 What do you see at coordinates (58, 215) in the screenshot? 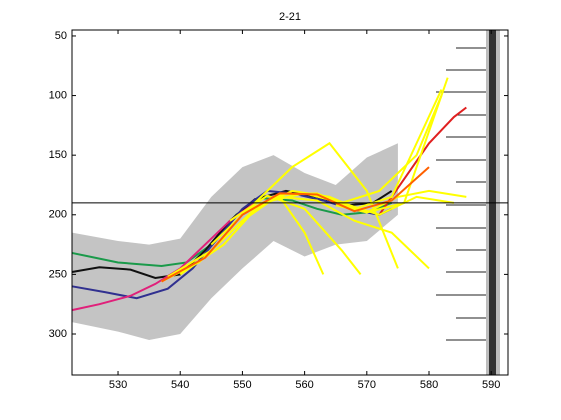
I see `y-tick-label: 200` at bounding box center [58, 215].